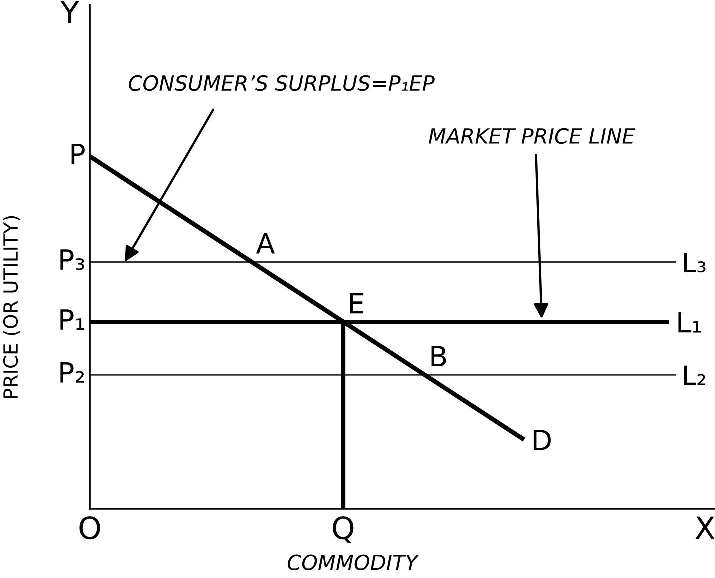  I want to click on annotation: P₂, so click(72, 372).